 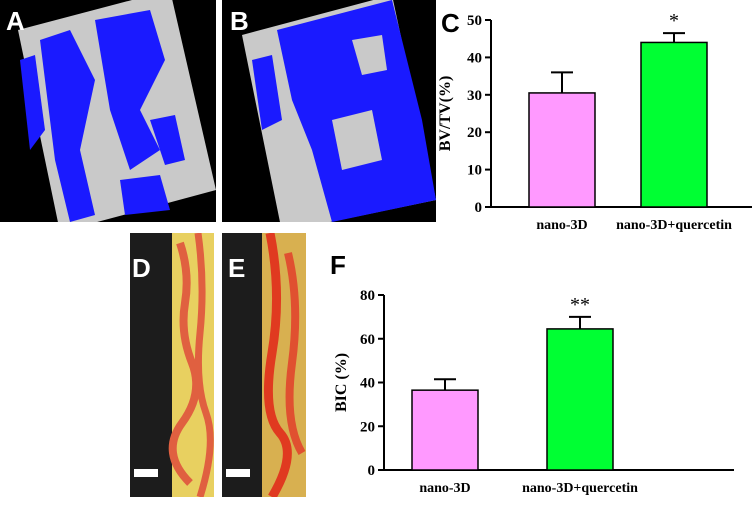 What do you see at coordinates (146, 473) in the screenshot?
I see `scale-bar-d` at bounding box center [146, 473].